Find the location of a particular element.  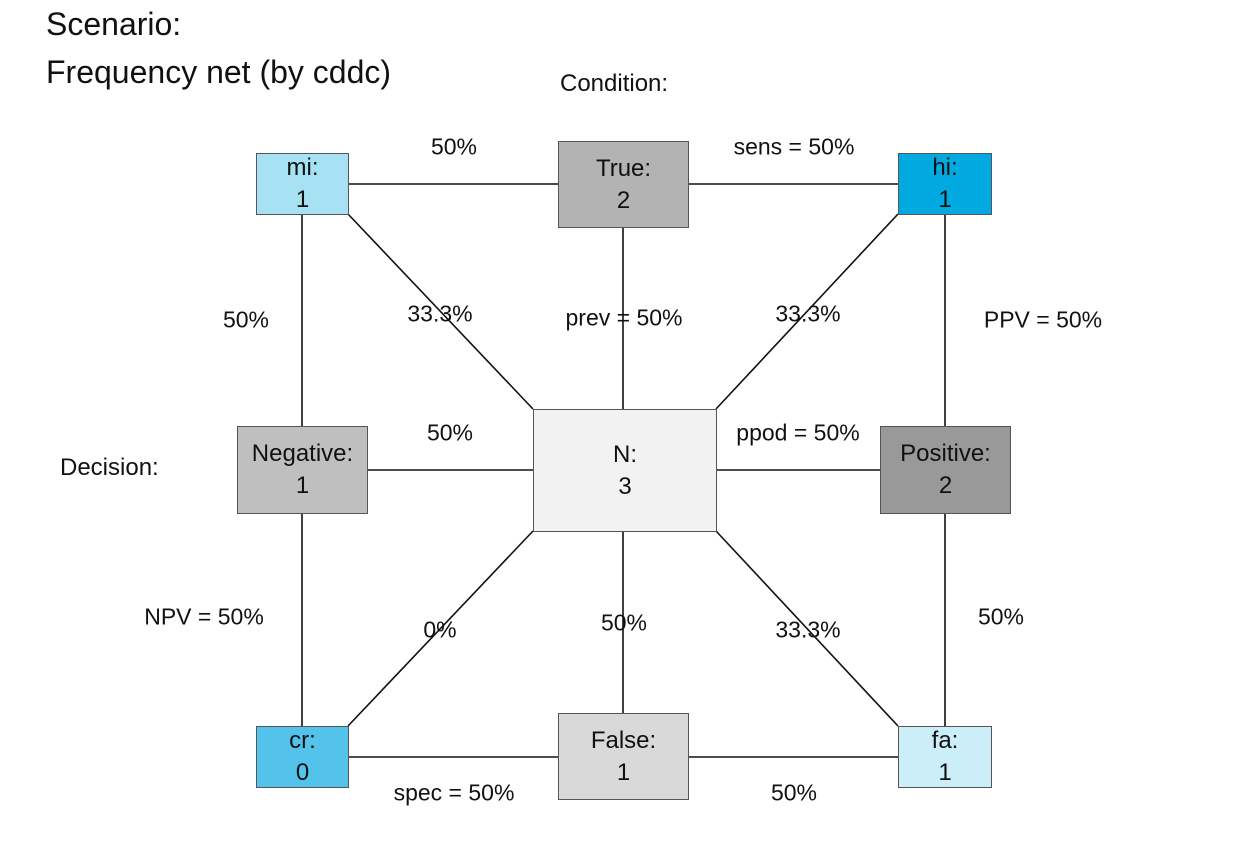

node-cr-name: cr: is located at coordinates (302, 740).